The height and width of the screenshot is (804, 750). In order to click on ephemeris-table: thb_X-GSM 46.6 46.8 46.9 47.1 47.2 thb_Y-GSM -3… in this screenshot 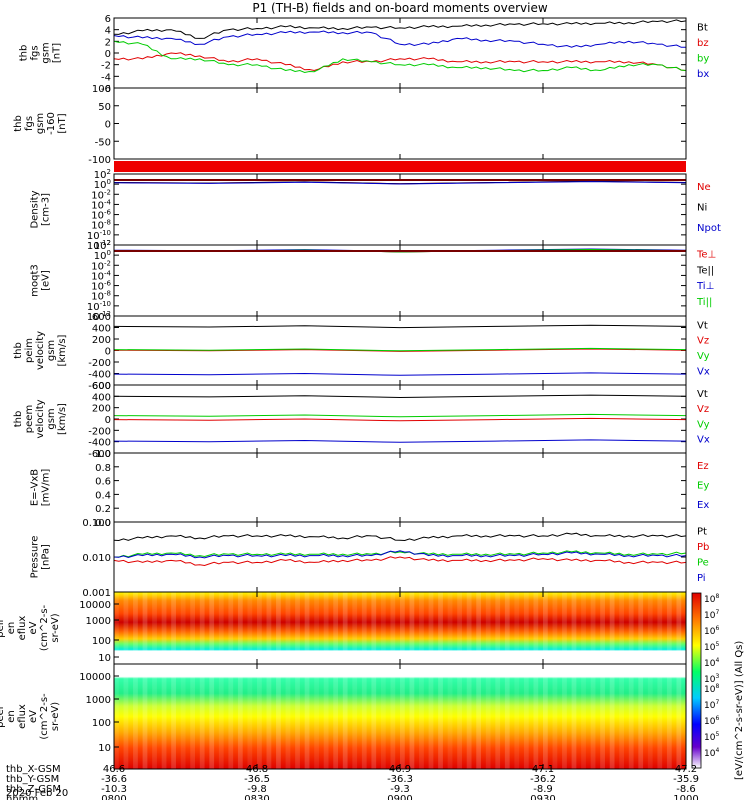, I will do `click(352, 784)`.